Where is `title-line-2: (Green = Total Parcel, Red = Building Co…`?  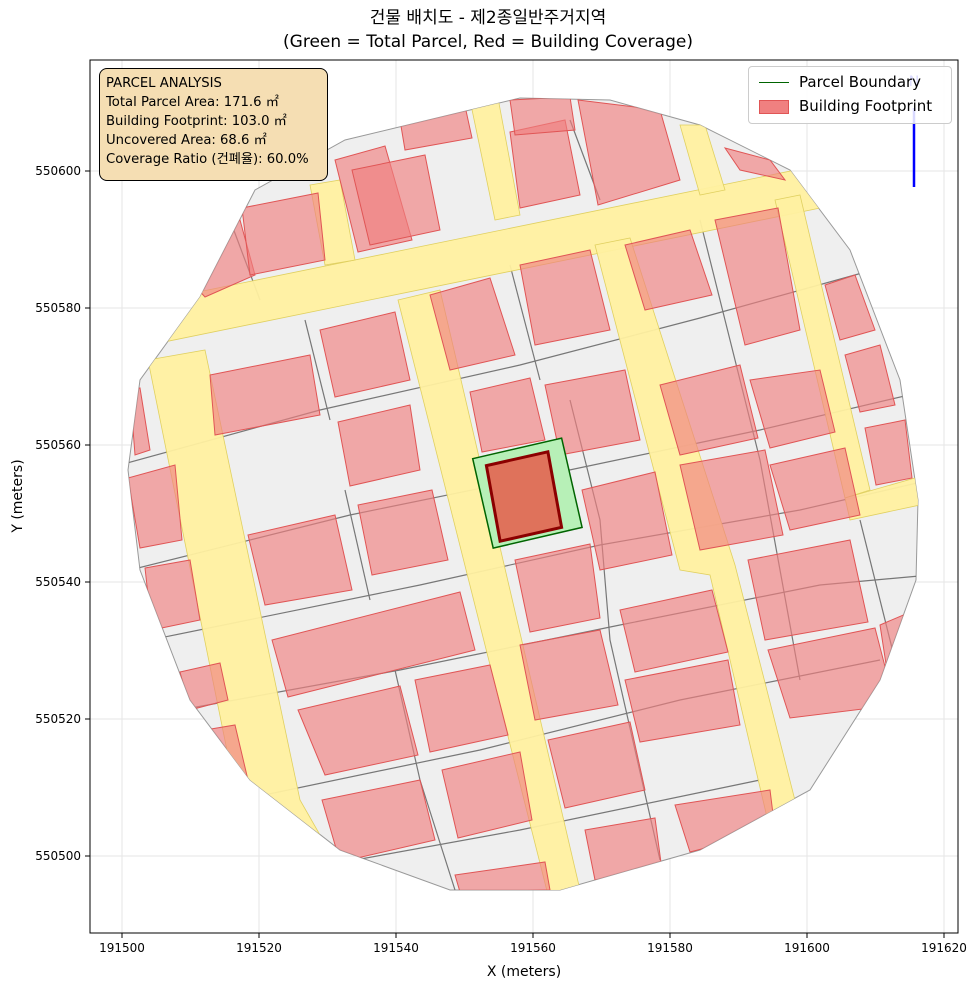 title-line-2: (Green = Total Parcel, Red = Building Co… is located at coordinates (488, 42).